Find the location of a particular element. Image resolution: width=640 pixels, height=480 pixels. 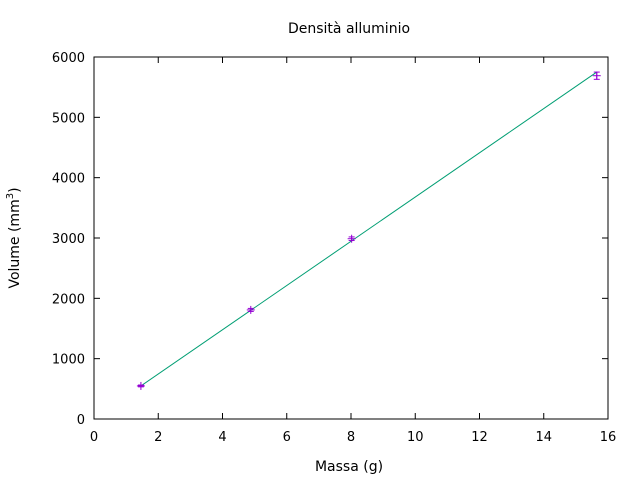

x-tick-label: 8 is located at coordinates (351, 437).